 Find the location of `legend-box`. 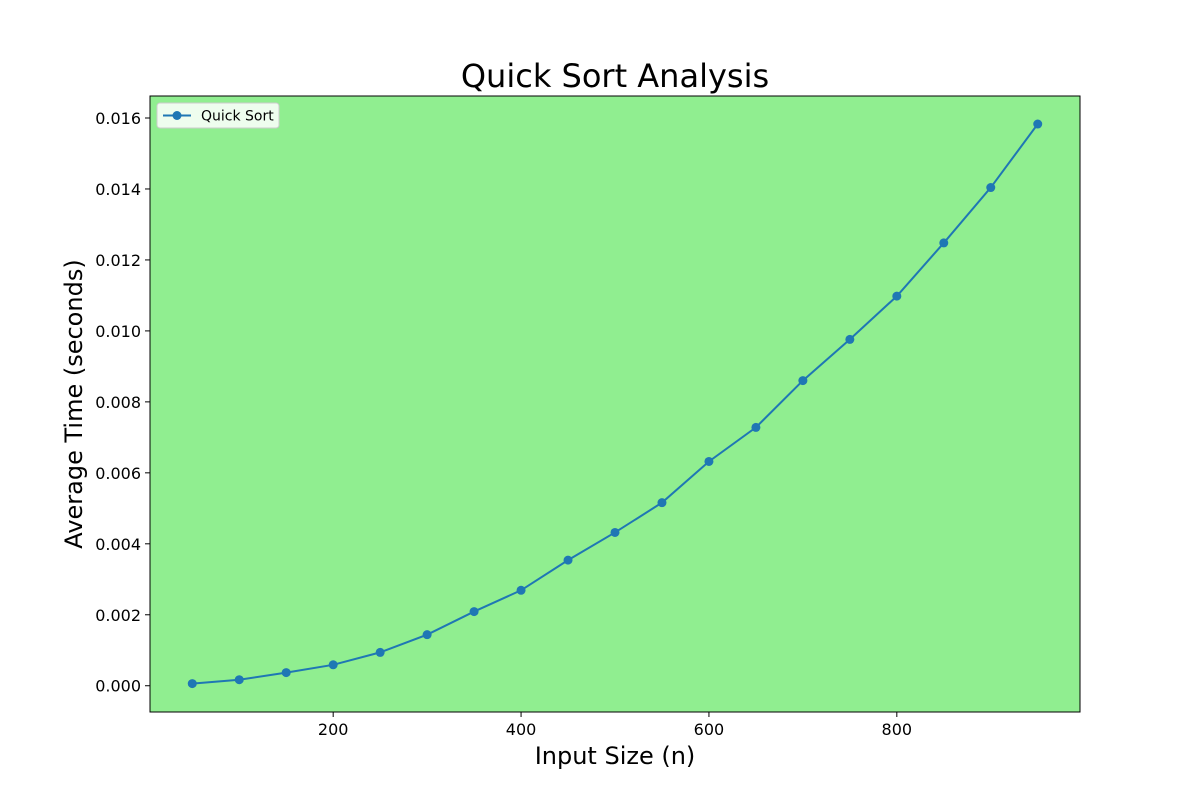

legend-box is located at coordinates (218, 115).